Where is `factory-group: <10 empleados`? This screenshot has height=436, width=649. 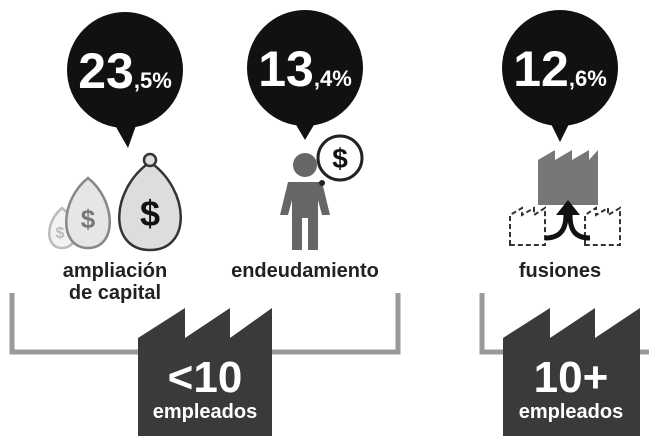 factory-group: <10 empleados is located at coordinates (205, 372).